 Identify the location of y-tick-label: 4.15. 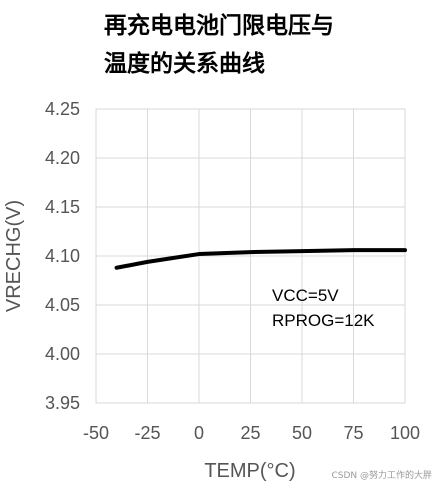
(62, 207).